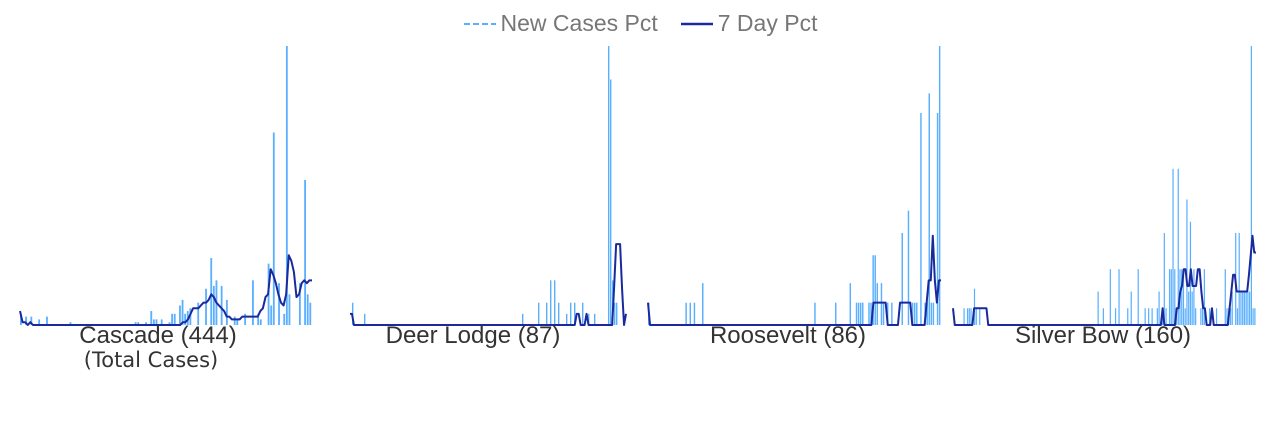 The image size is (1280, 430). I want to click on legend-label-seven-day: 7 Day Pct, so click(767, 23).